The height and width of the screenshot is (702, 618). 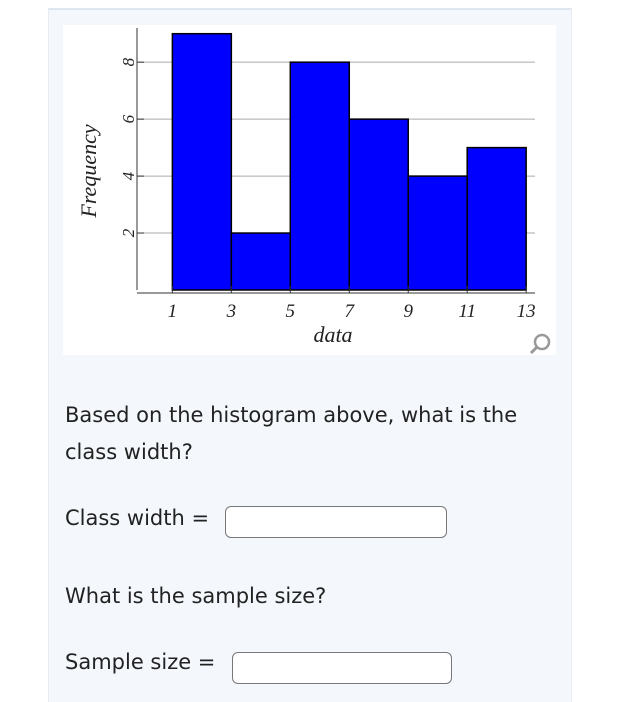 What do you see at coordinates (140, 662) in the screenshot?
I see `prompt: Sample size =` at bounding box center [140, 662].